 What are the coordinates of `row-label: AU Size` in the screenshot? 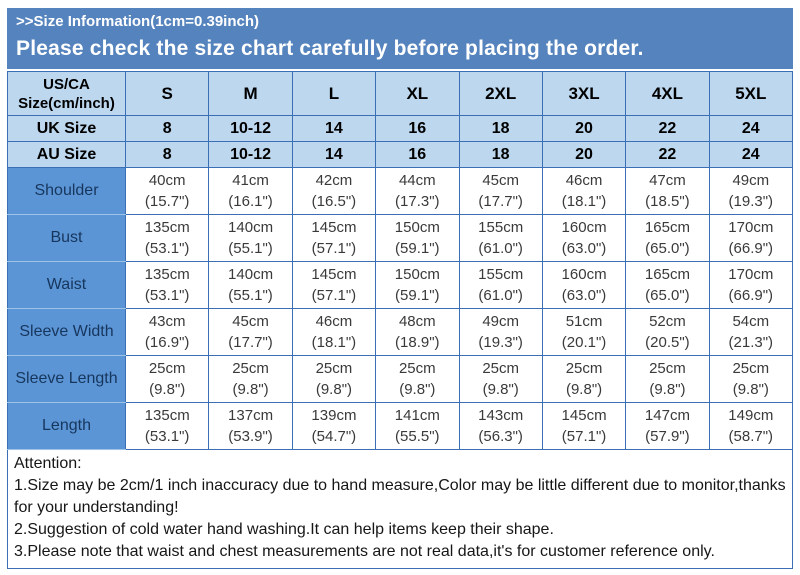 It's located at (66, 154).